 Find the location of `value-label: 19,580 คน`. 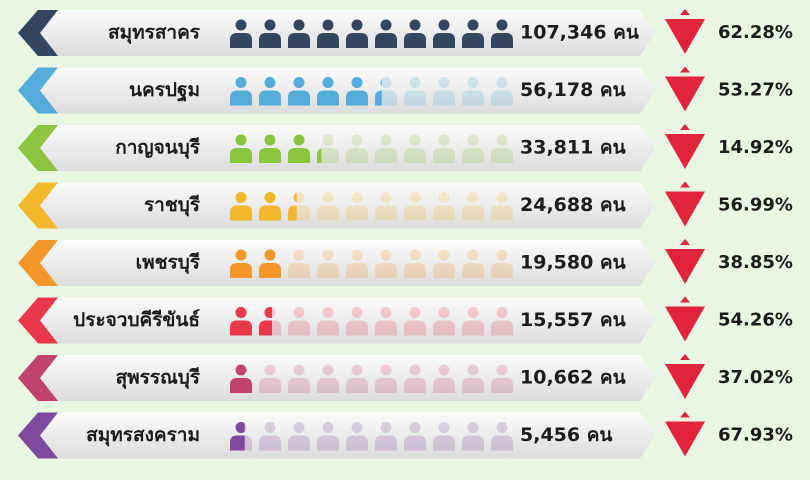

value-label: 19,580 คน is located at coordinates (573, 263).